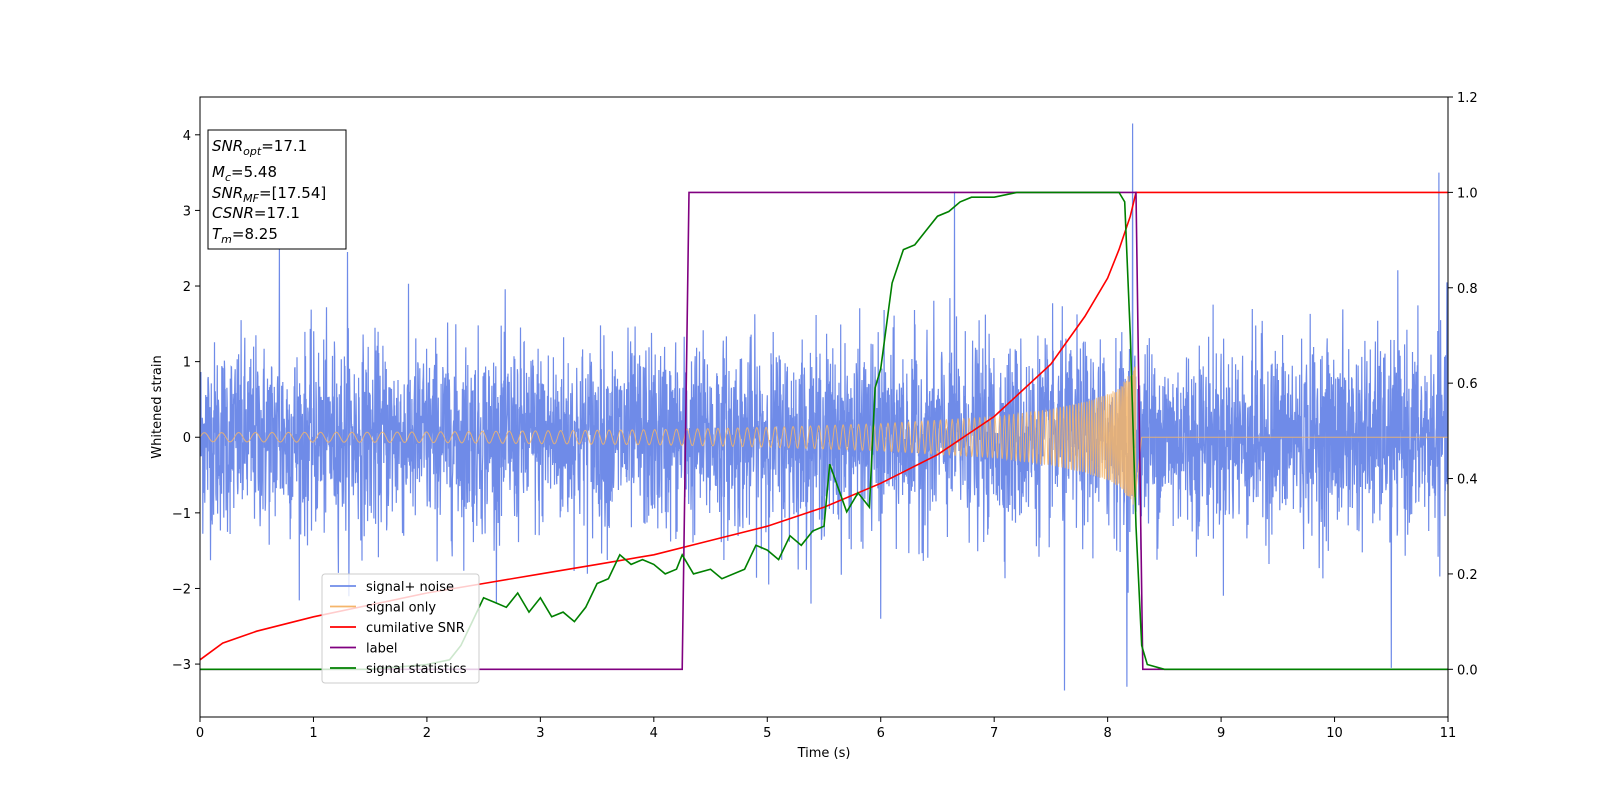  Describe the element at coordinates (654, 733) in the screenshot. I see `x-tick-label: 4` at that location.